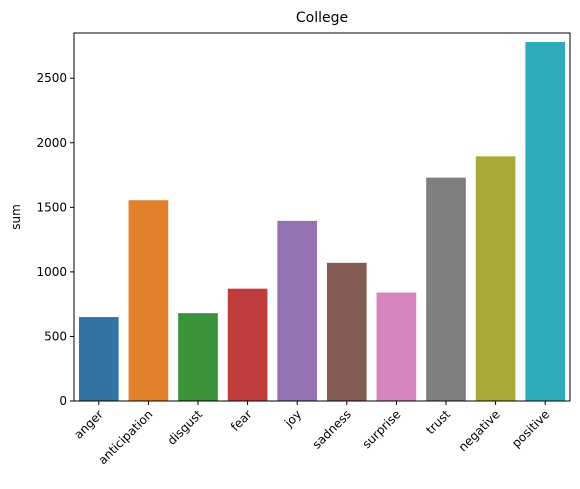  What do you see at coordinates (545, 221) in the screenshot?
I see `bar-positive` at bounding box center [545, 221].